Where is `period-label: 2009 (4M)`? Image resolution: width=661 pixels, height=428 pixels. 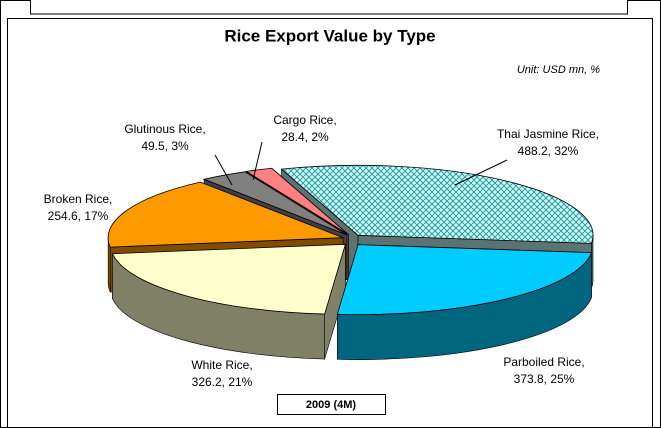 period-label: 2009 (4M) is located at coordinates (331, 405).